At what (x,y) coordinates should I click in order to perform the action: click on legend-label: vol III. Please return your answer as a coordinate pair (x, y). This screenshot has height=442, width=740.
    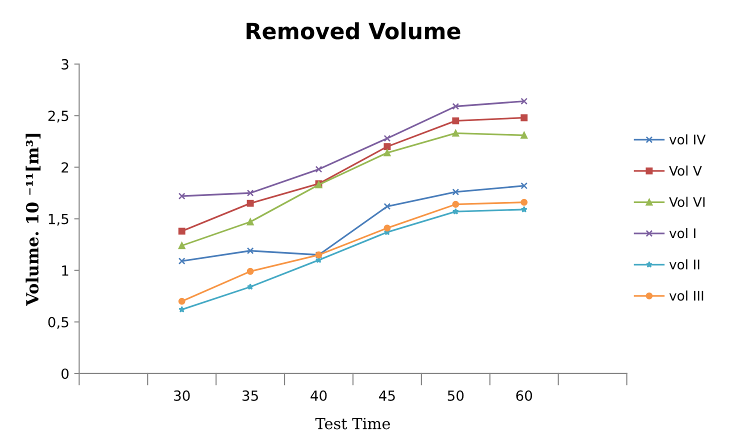
    Looking at the image, I should click on (686, 295).